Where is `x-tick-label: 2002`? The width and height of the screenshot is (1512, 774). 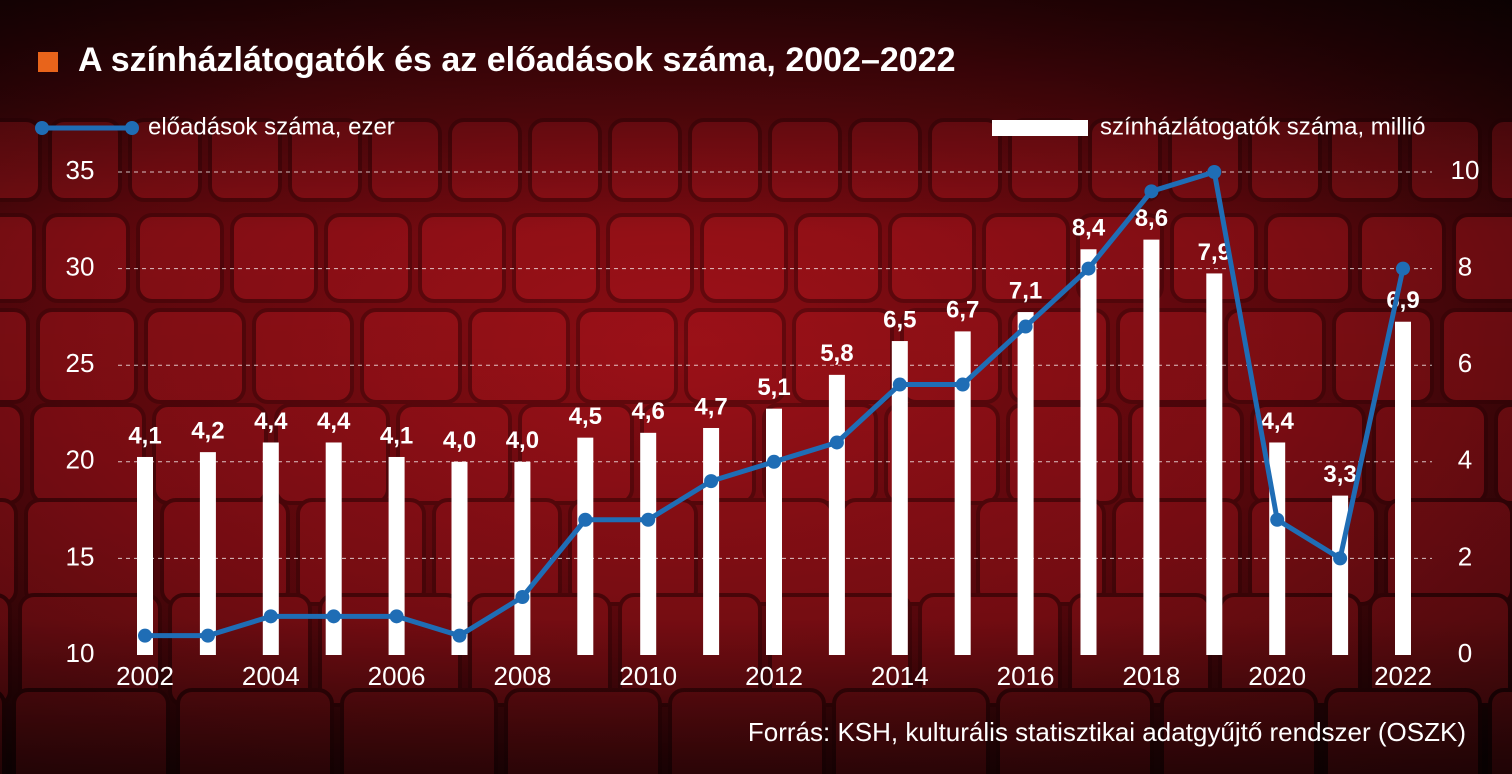 x-tick-label: 2002 is located at coordinates (145, 676).